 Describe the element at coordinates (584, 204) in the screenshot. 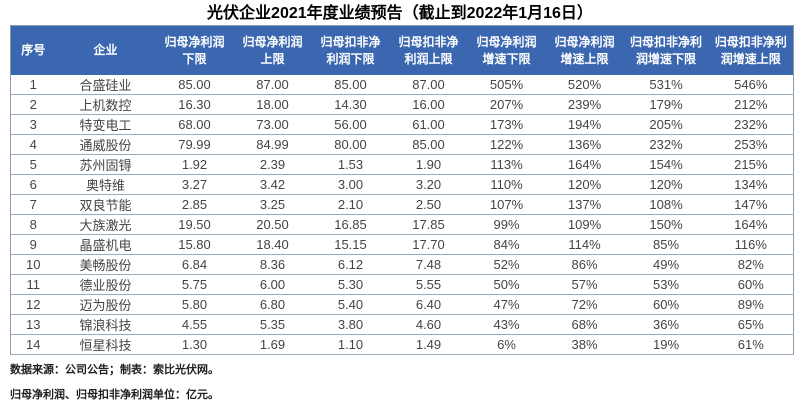

I see `value-cell: 137%` at that location.